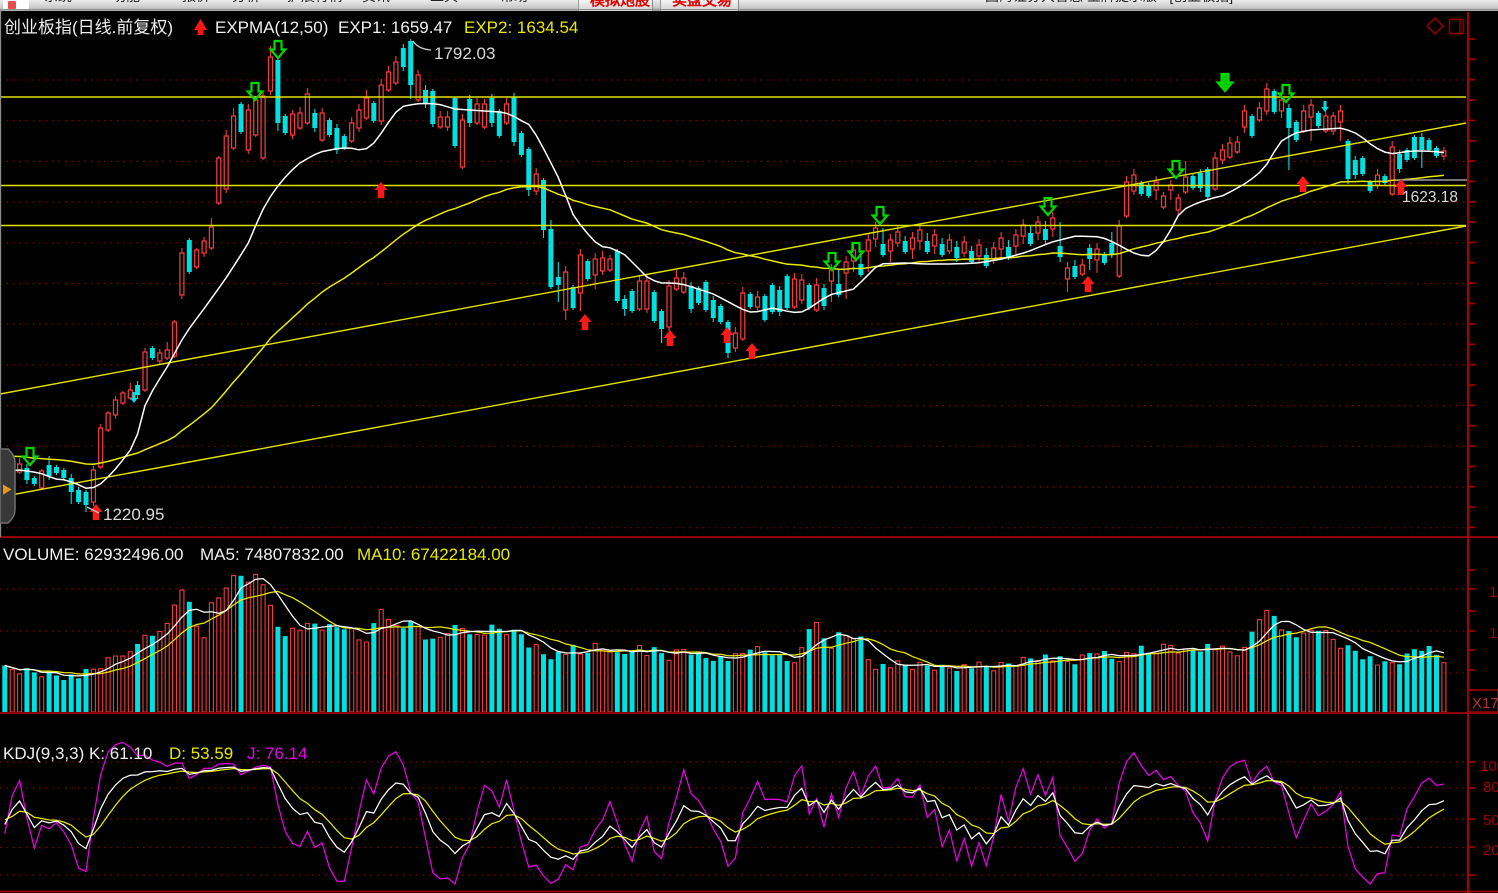  I want to click on svg-text: VOLUME: 62932496.00, so click(93, 554).